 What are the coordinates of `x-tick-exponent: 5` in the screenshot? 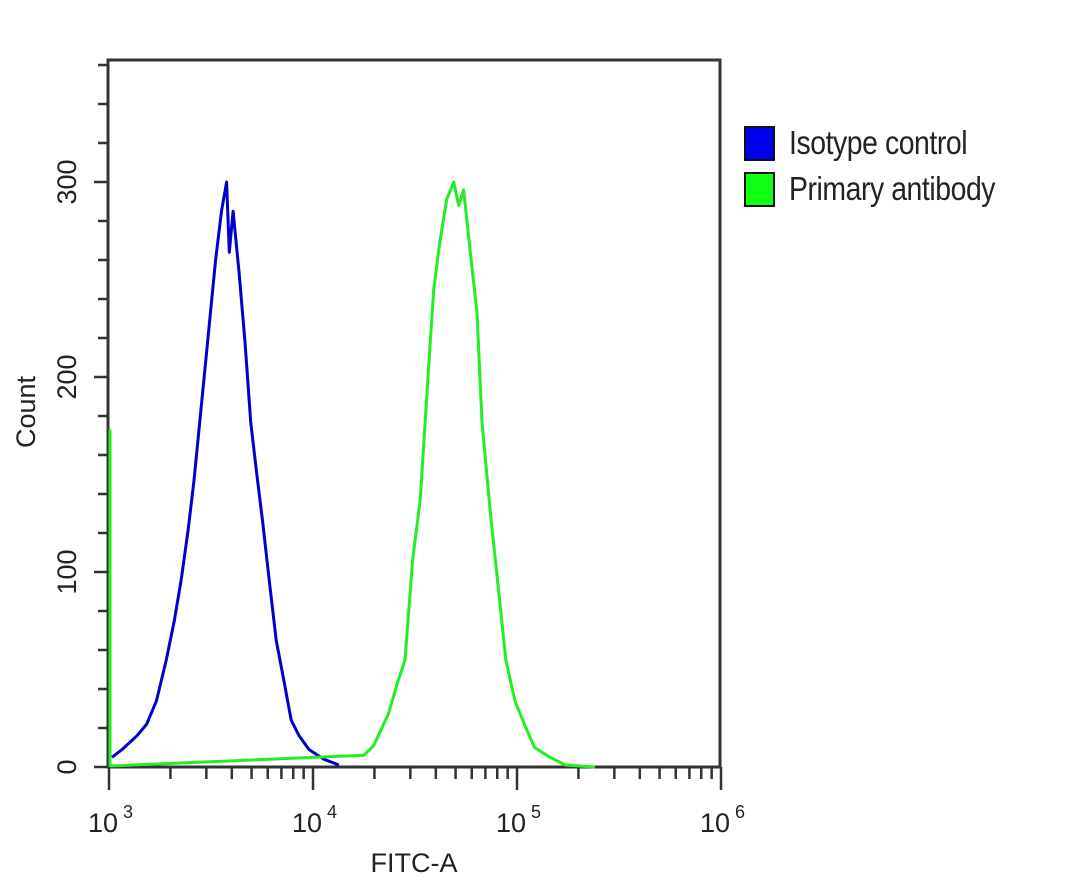 It's located at (536, 812).